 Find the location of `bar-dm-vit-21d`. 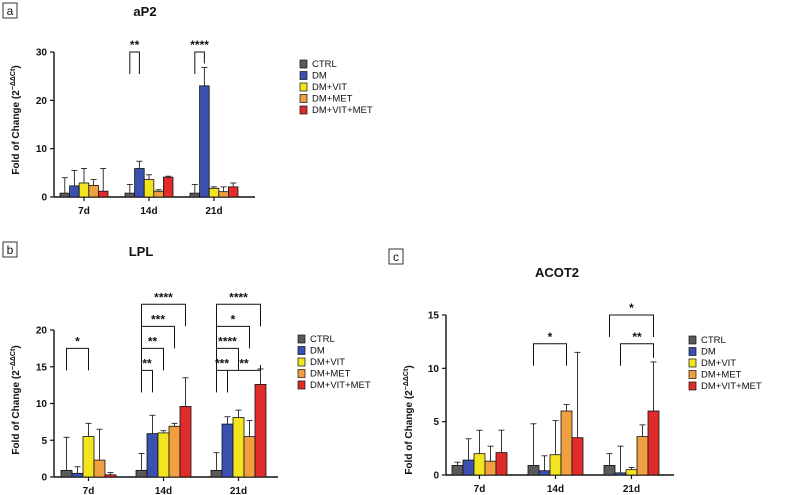

bar-dm-vit-21d is located at coordinates (631, 472).